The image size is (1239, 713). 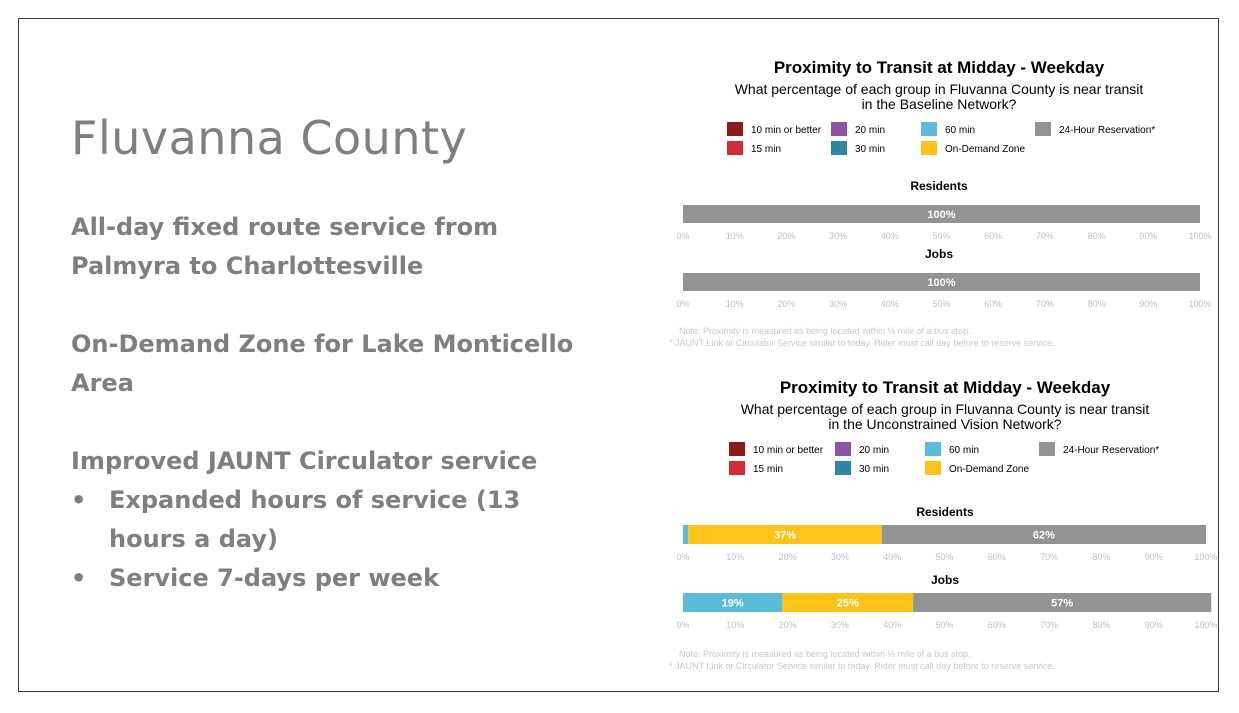 What do you see at coordinates (945, 580) in the screenshot?
I see `chart2-group-label-jobs: Jobs` at bounding box center [945, 580].